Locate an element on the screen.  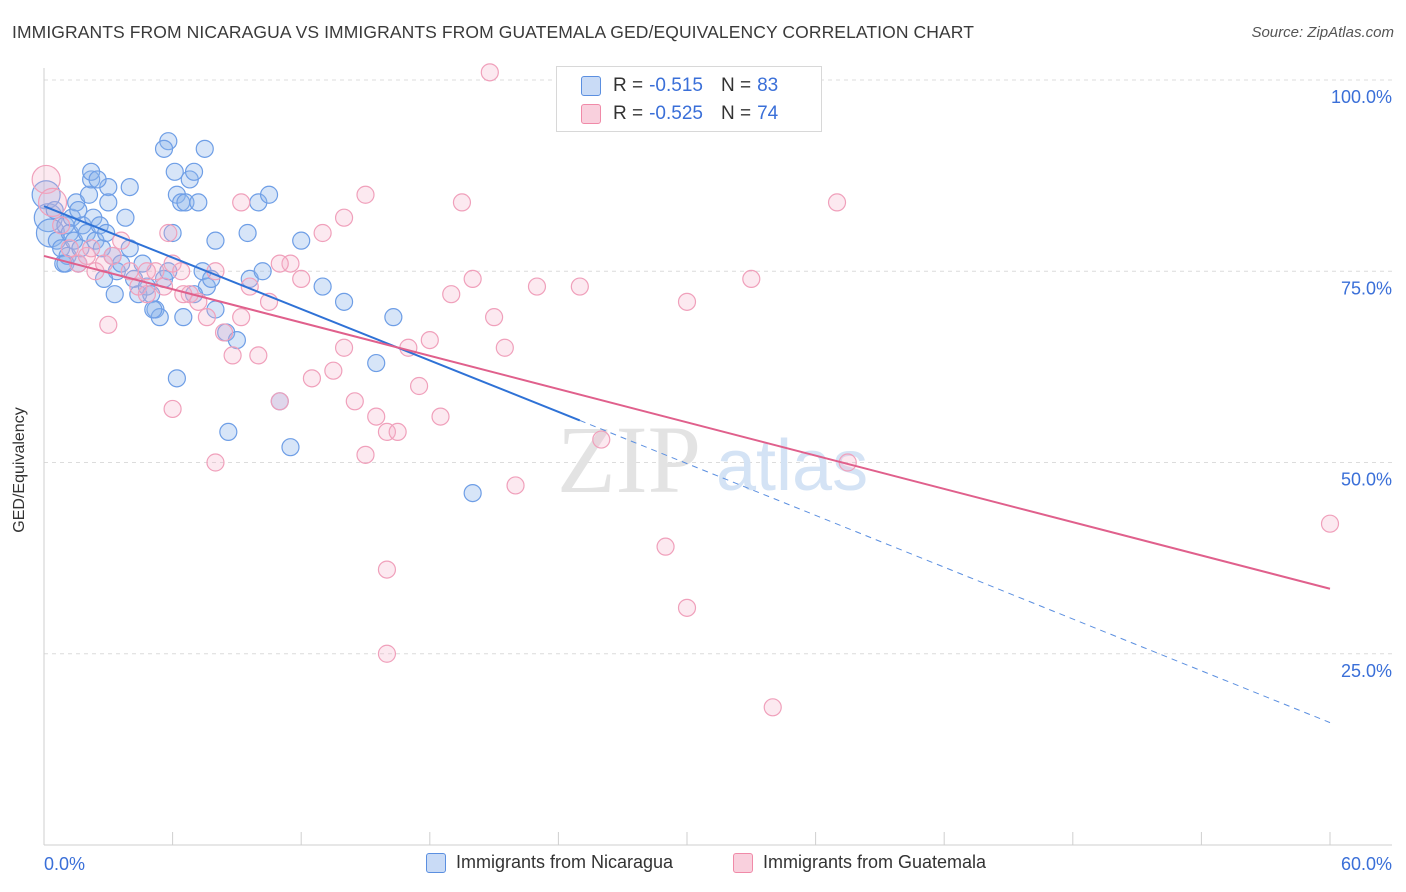
x-tick-label: 0.0% is located at coordinates (64, 864).